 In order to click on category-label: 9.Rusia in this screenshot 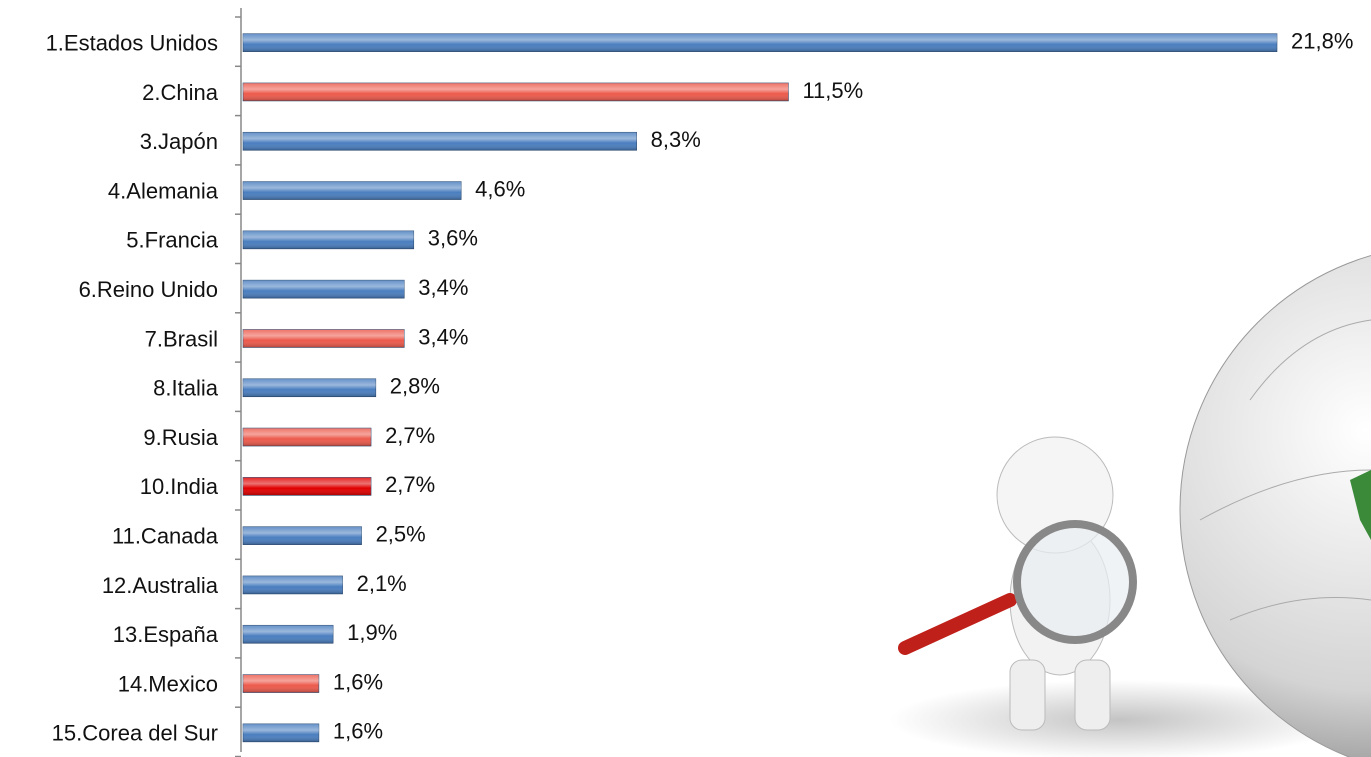, I will do `click(180, 437)`.